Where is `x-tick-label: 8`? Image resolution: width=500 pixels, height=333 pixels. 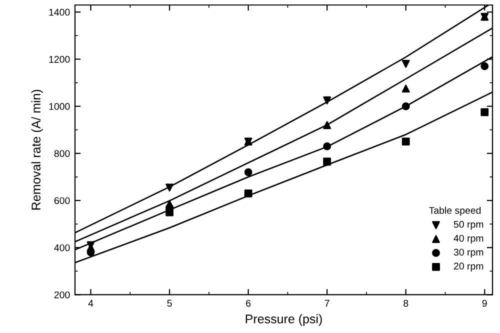
x-tick-label: 8 is located at coordinates (406, 303).